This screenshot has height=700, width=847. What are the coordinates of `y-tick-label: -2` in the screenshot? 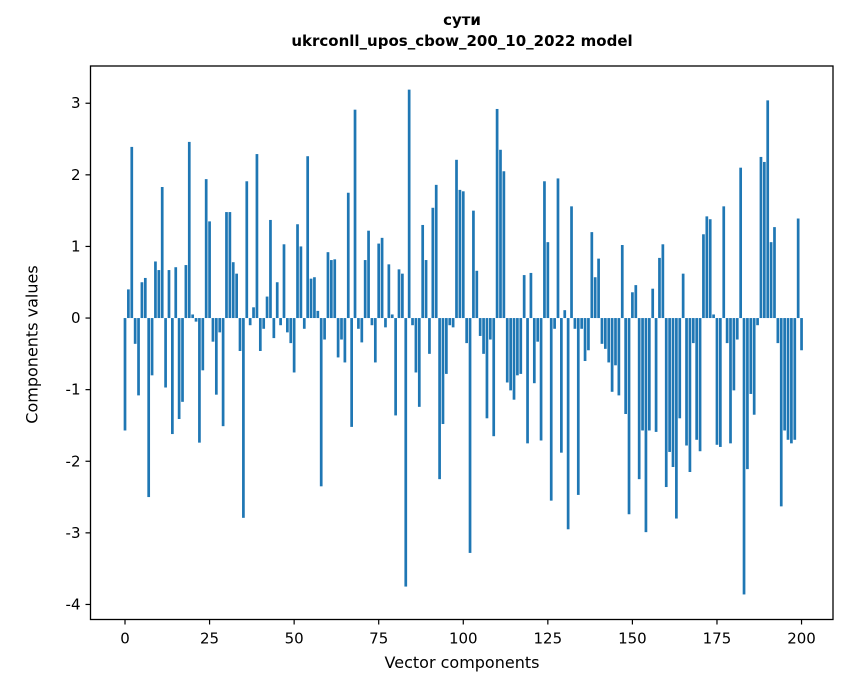 It's located at (73, 461).